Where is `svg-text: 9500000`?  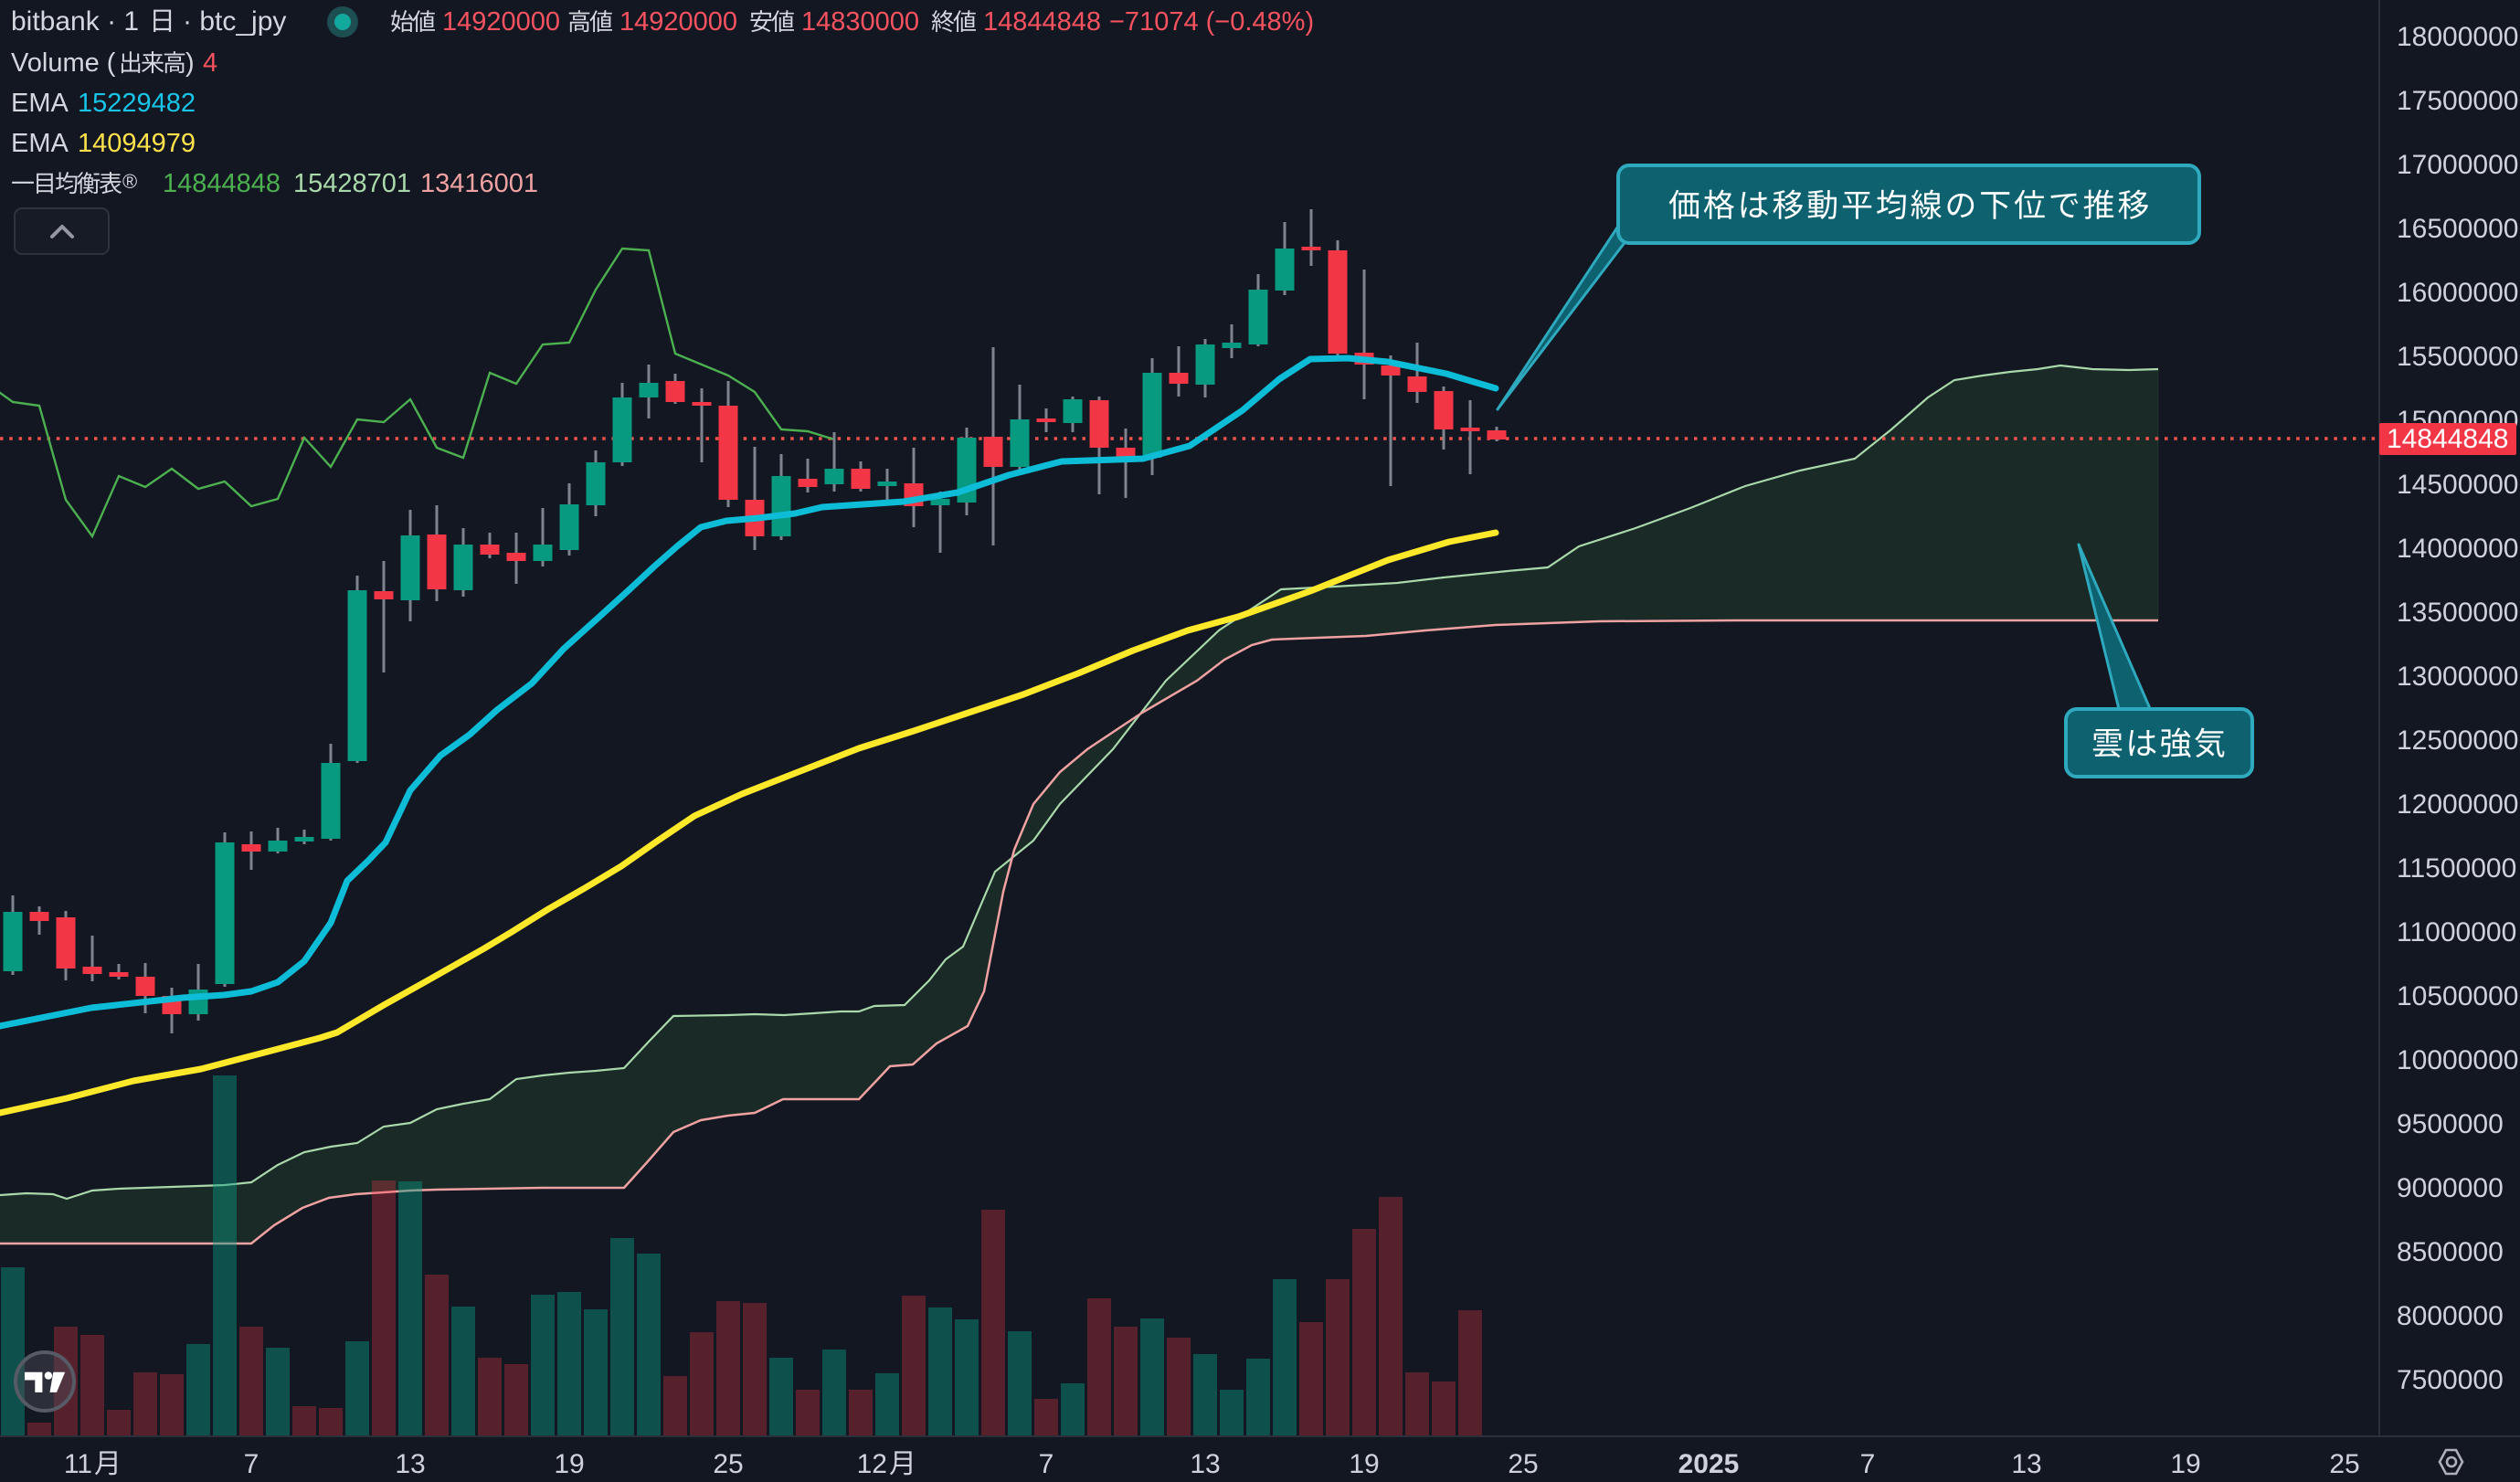 svg-text: 9500000 is located at coordinates (2451, 1124).